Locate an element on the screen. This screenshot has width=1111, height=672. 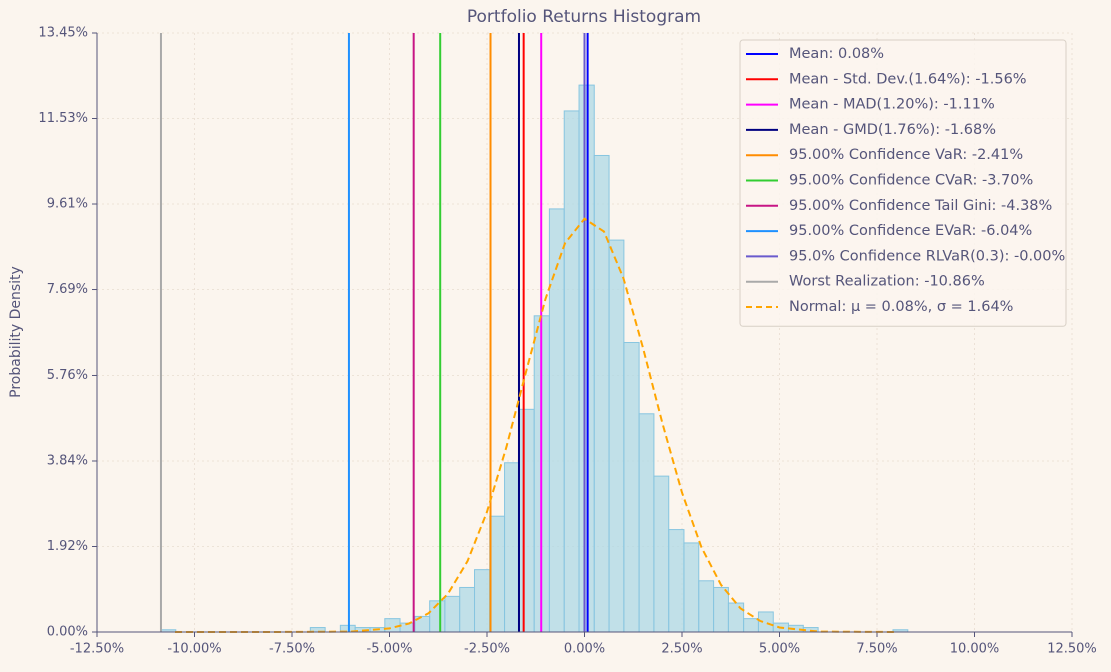
y-tick-label: 1.92% is located at coordinates (67, 546).